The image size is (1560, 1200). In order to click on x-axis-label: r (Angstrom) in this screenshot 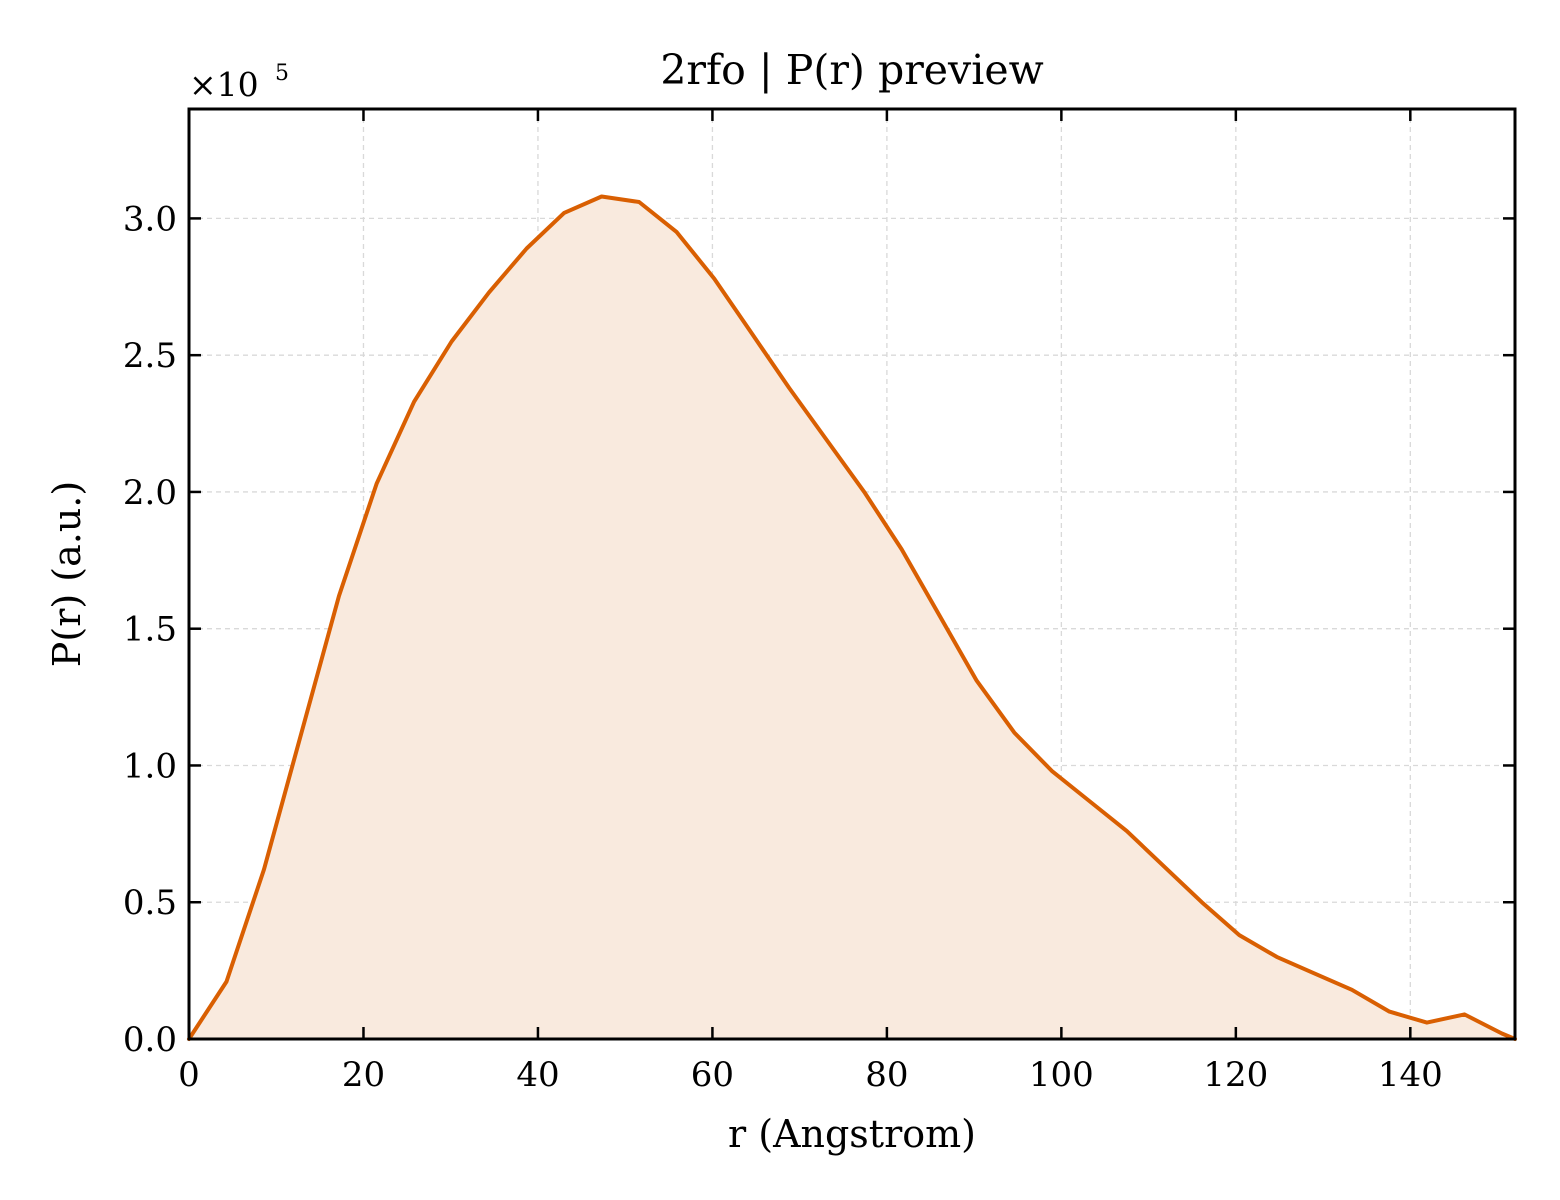, I will do `click(852, 1134)`.